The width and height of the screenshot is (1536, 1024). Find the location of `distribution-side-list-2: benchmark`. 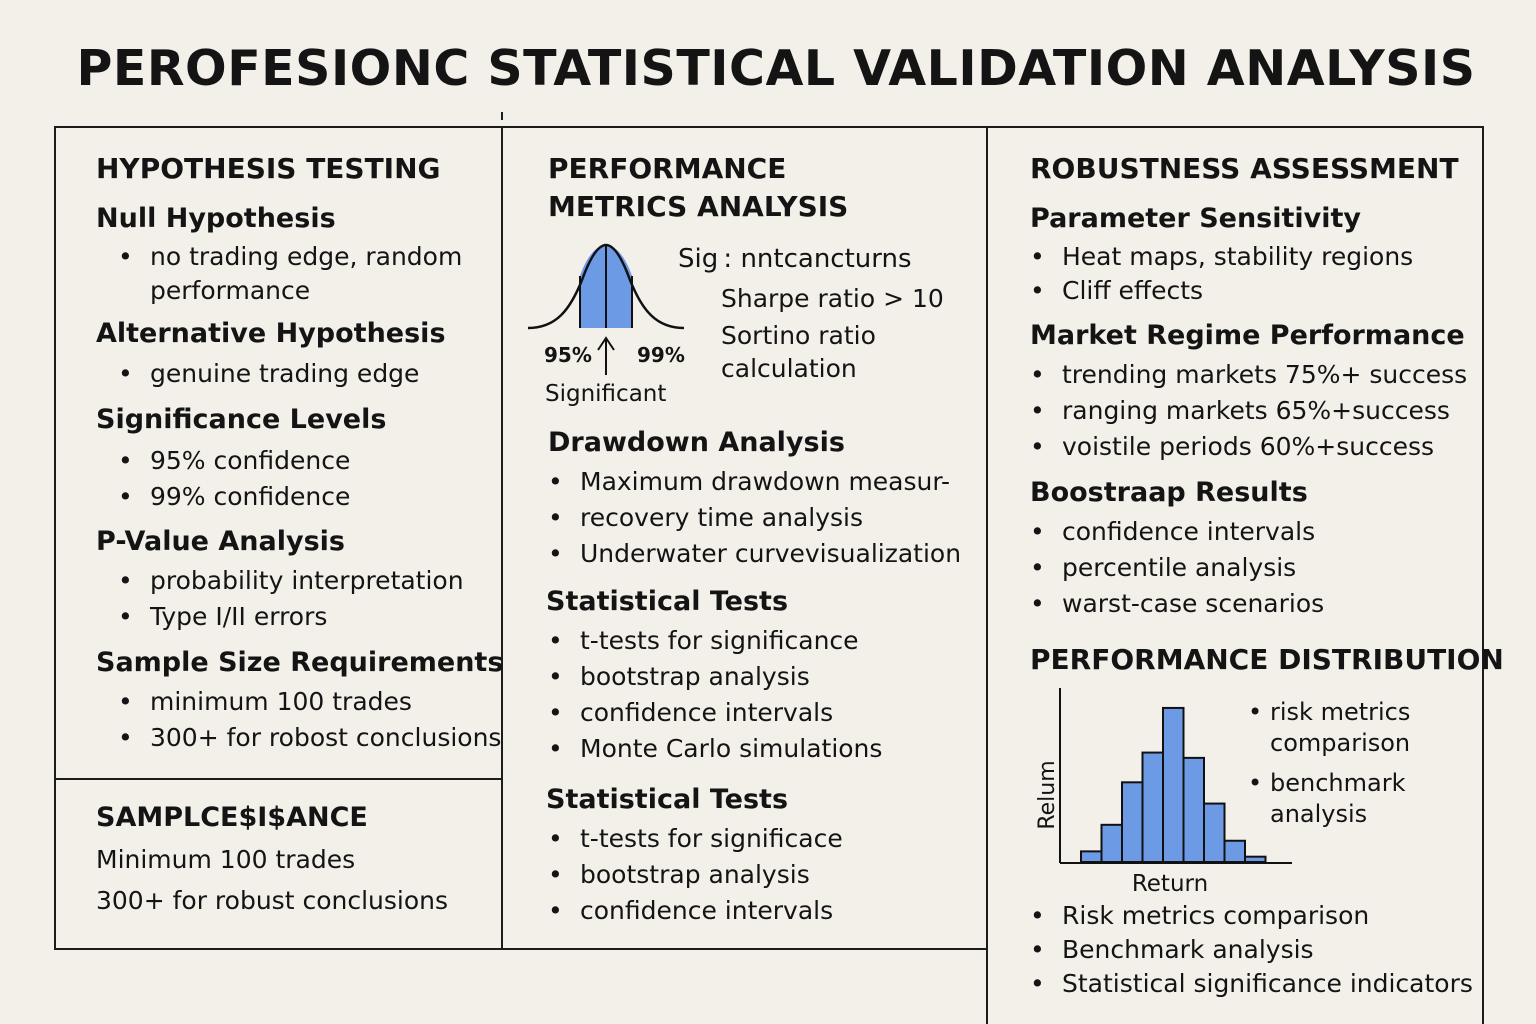

distribution-side-list-2: benchmark is located at coordinates (1326, 783).